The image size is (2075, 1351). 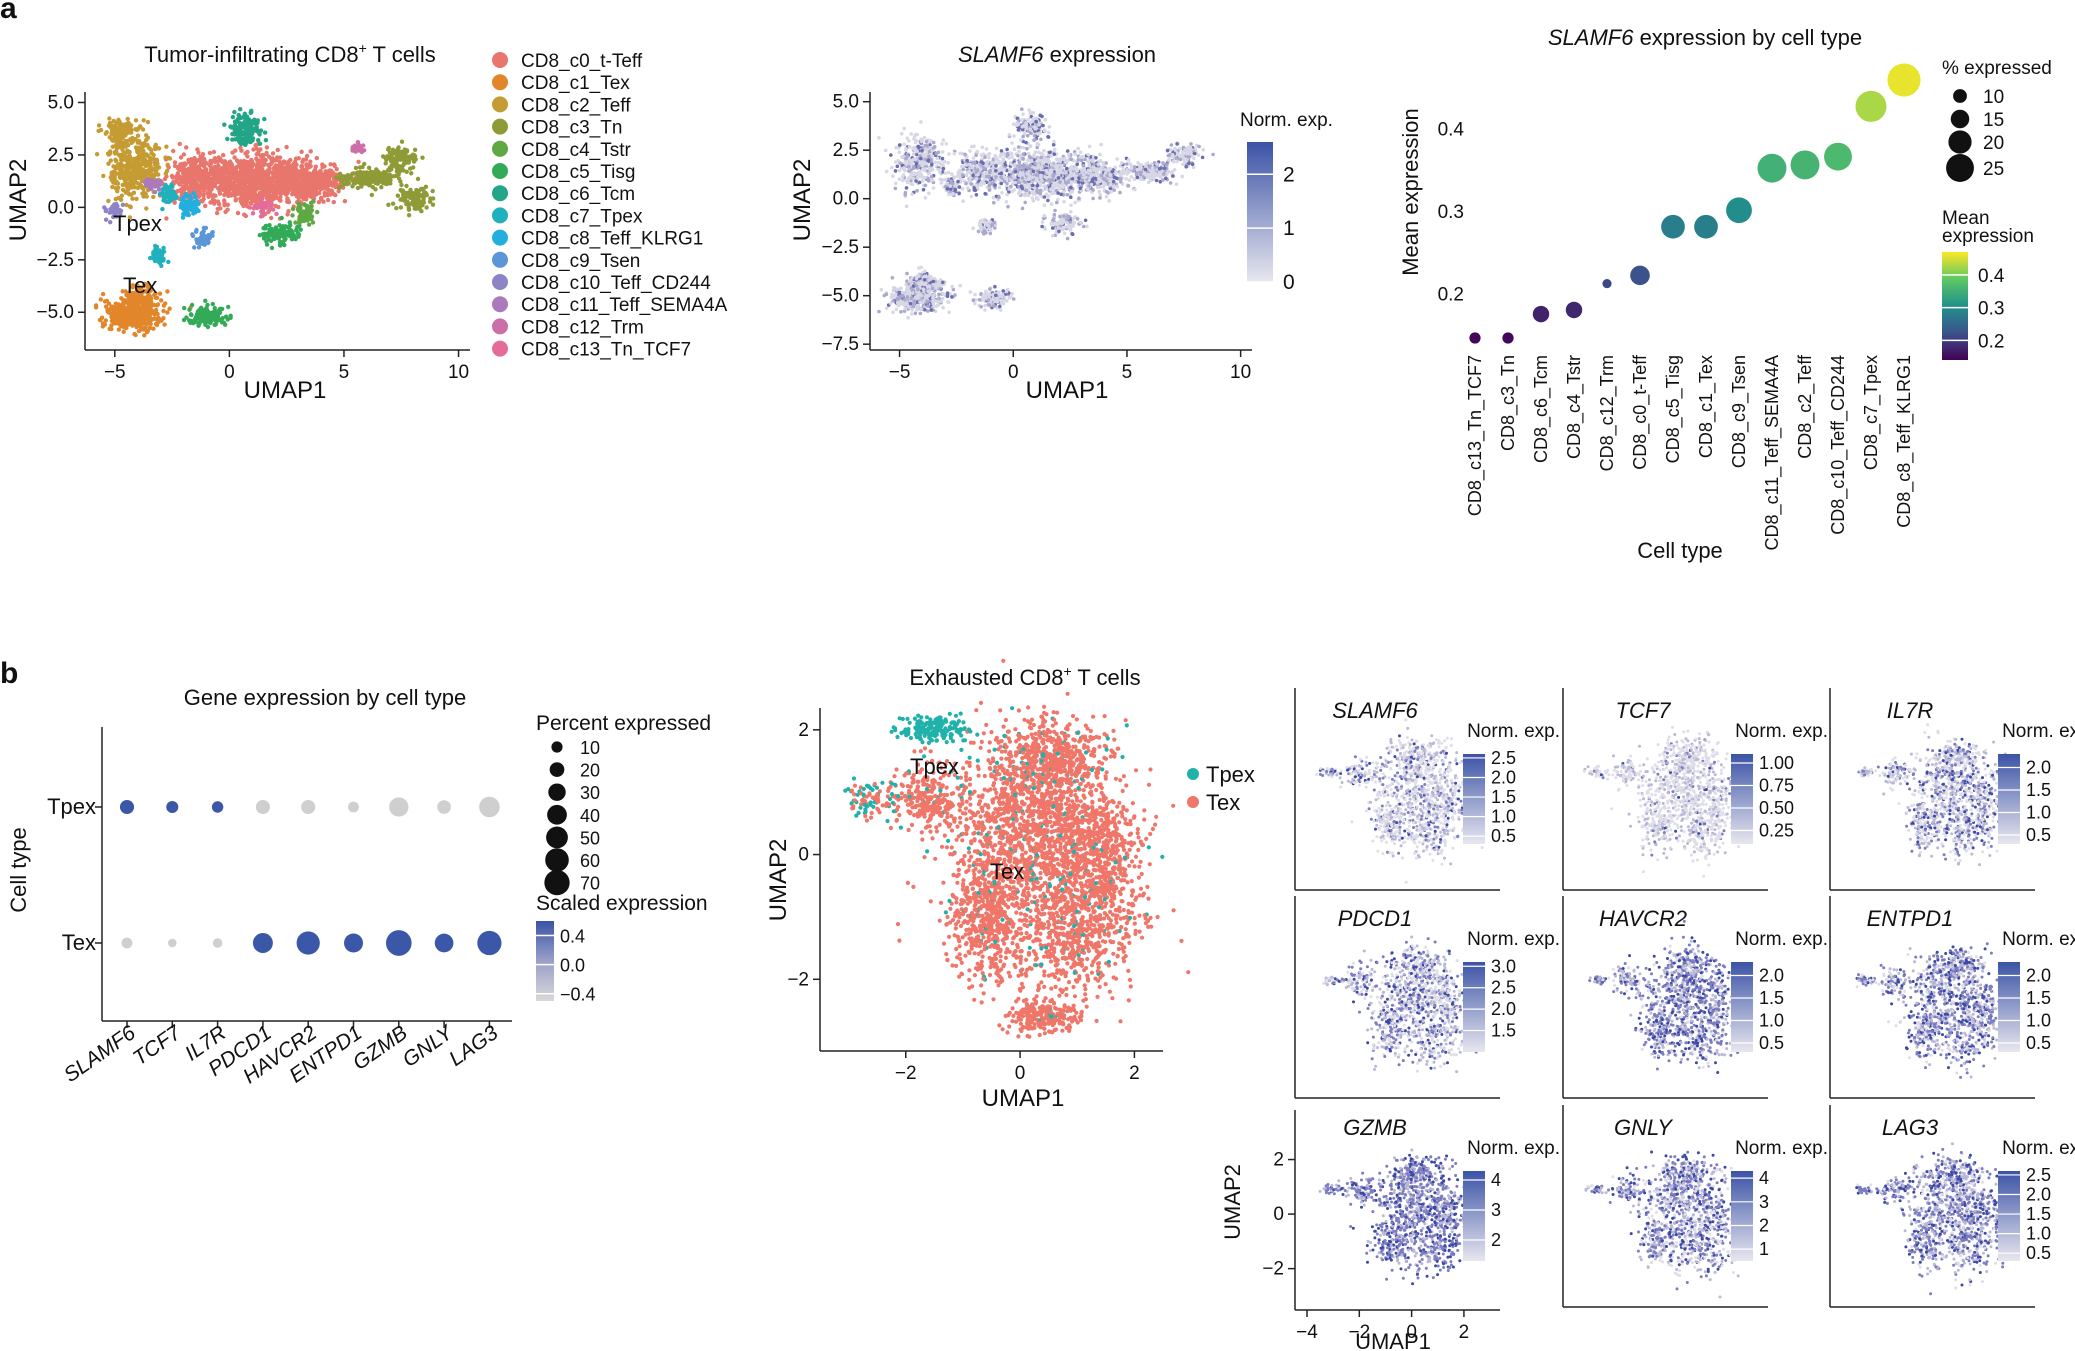 I want to click on umap-all-legend-swatch, so click(x=500, y=193).